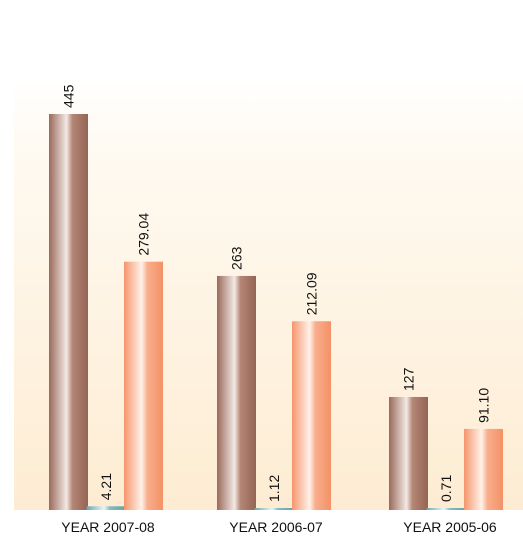 This screenshot has height=536, width=523. I want to click on data-label-2-1: 0.71, so click(446, 488).